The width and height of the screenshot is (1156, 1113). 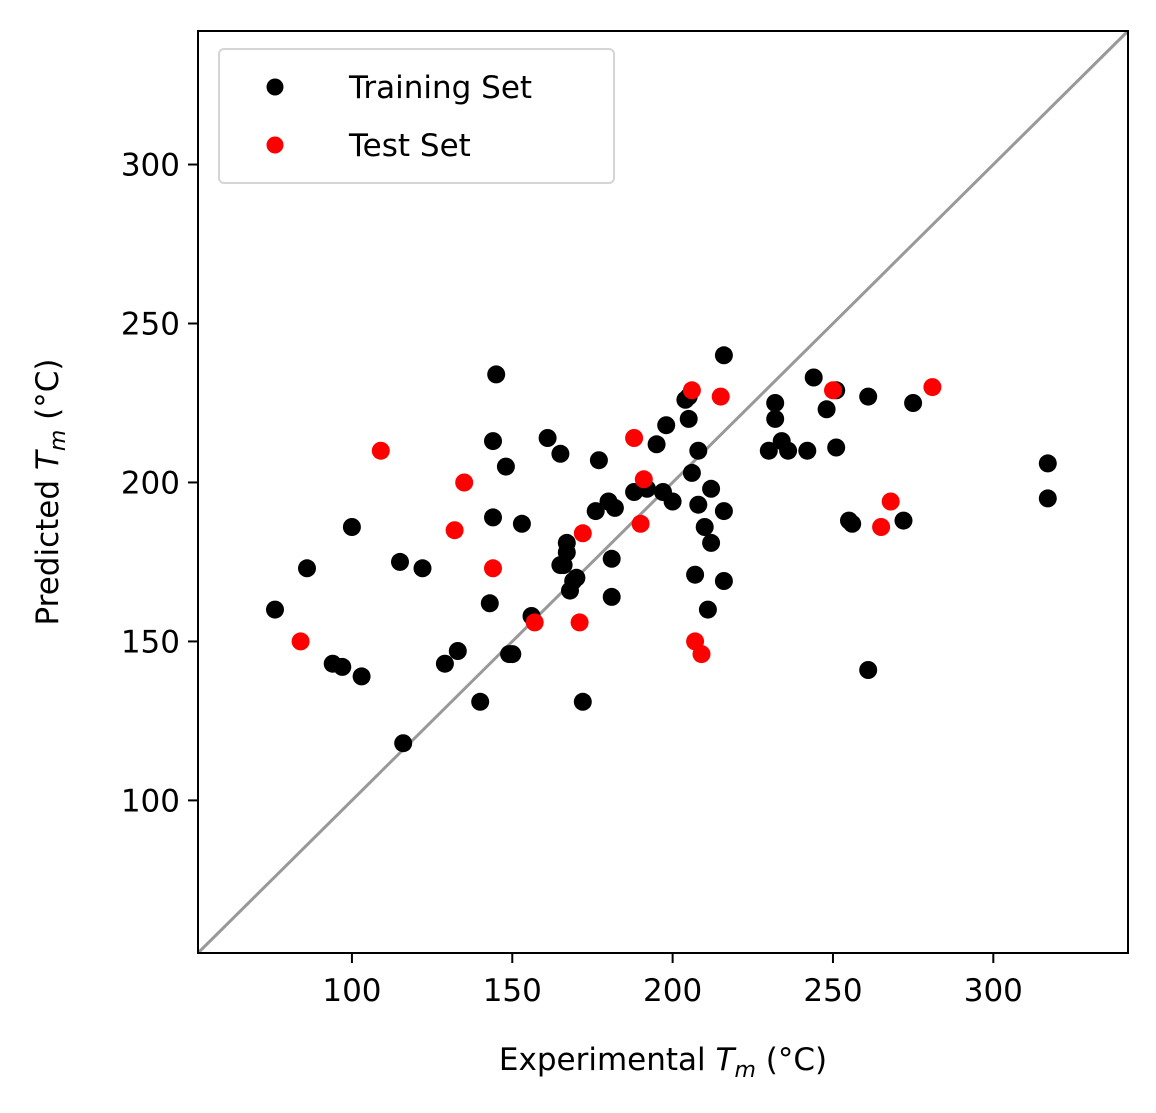 I want to click on x-tick-label: 300, so click(x=993, y=991).